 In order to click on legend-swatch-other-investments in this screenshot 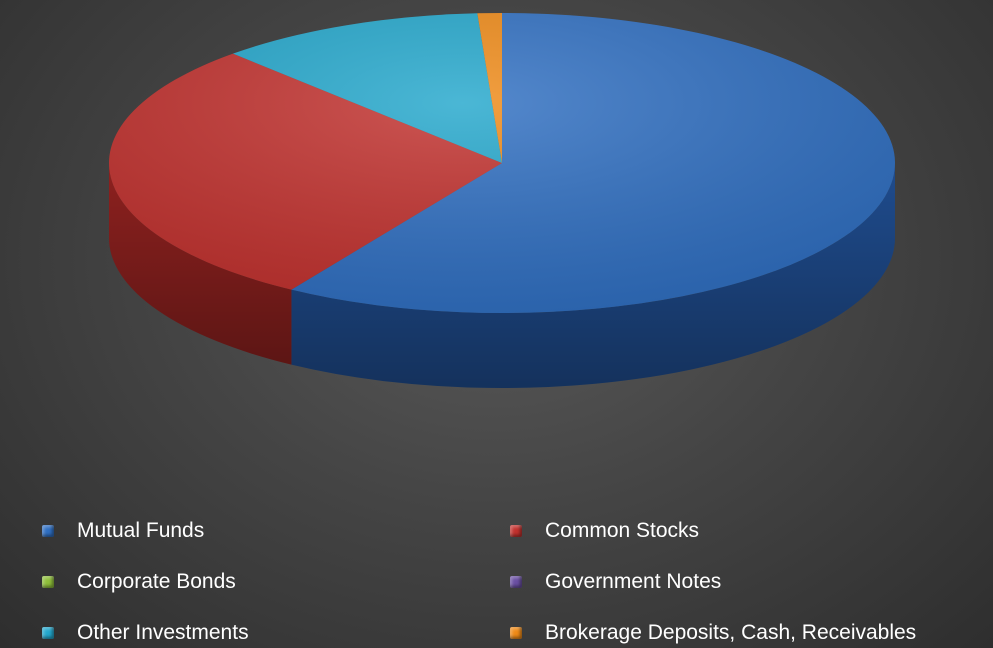, I will do `click(48, 633)`.